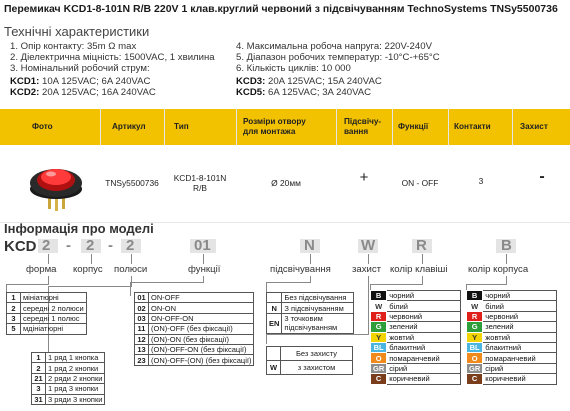  I want to click on specs-heading: Технічні характеристики, so click(77, 31).